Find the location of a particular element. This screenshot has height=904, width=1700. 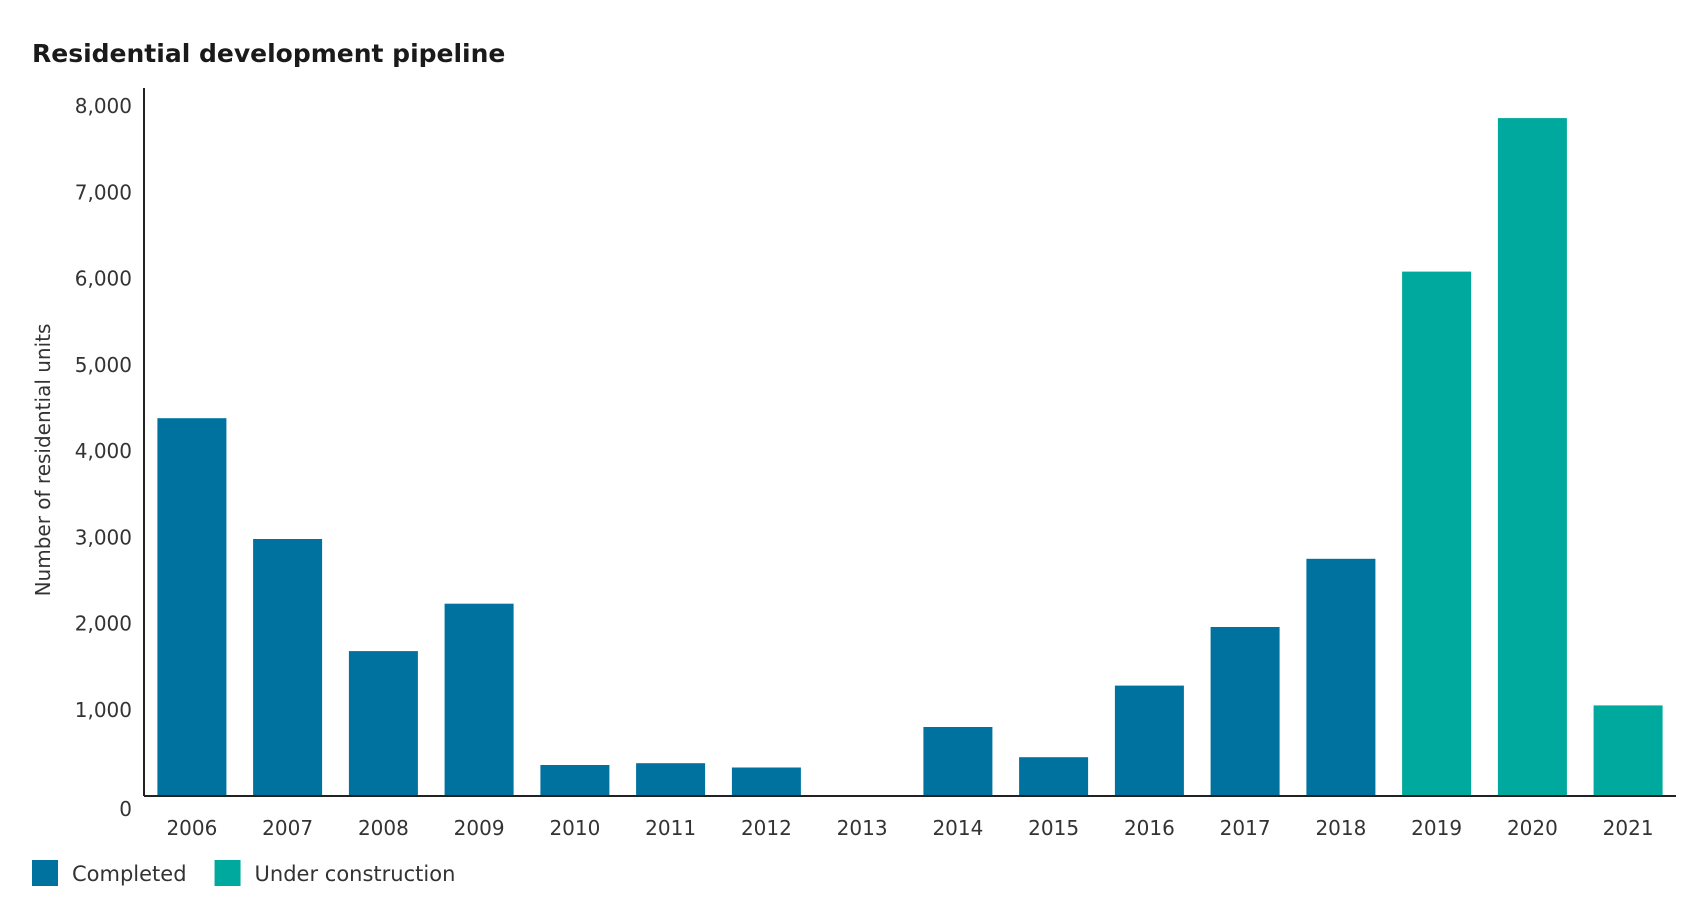

x-tick-label: 2019 is located at coordinates (1436, 828).